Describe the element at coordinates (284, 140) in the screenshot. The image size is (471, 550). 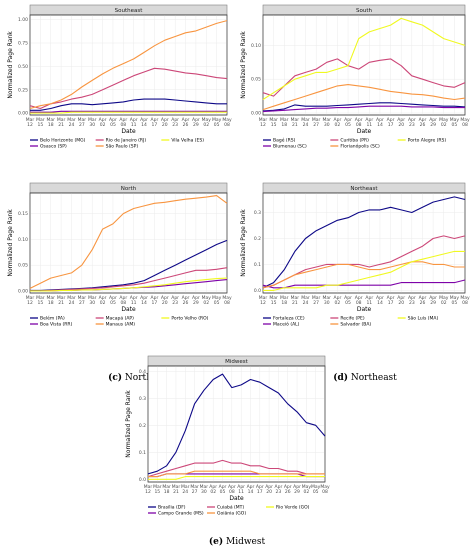
I see `legend-entry: Bagé (RS)` at that location.